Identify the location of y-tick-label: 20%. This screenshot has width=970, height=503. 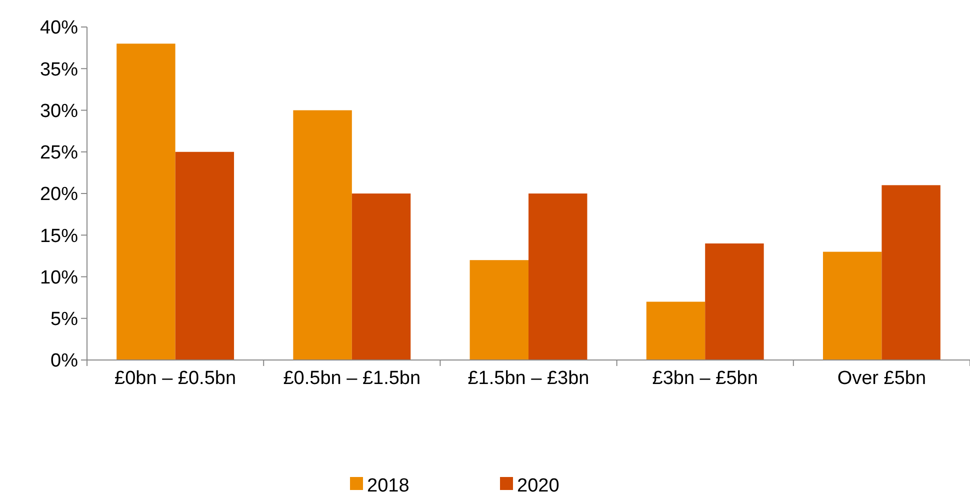
(59, 195).